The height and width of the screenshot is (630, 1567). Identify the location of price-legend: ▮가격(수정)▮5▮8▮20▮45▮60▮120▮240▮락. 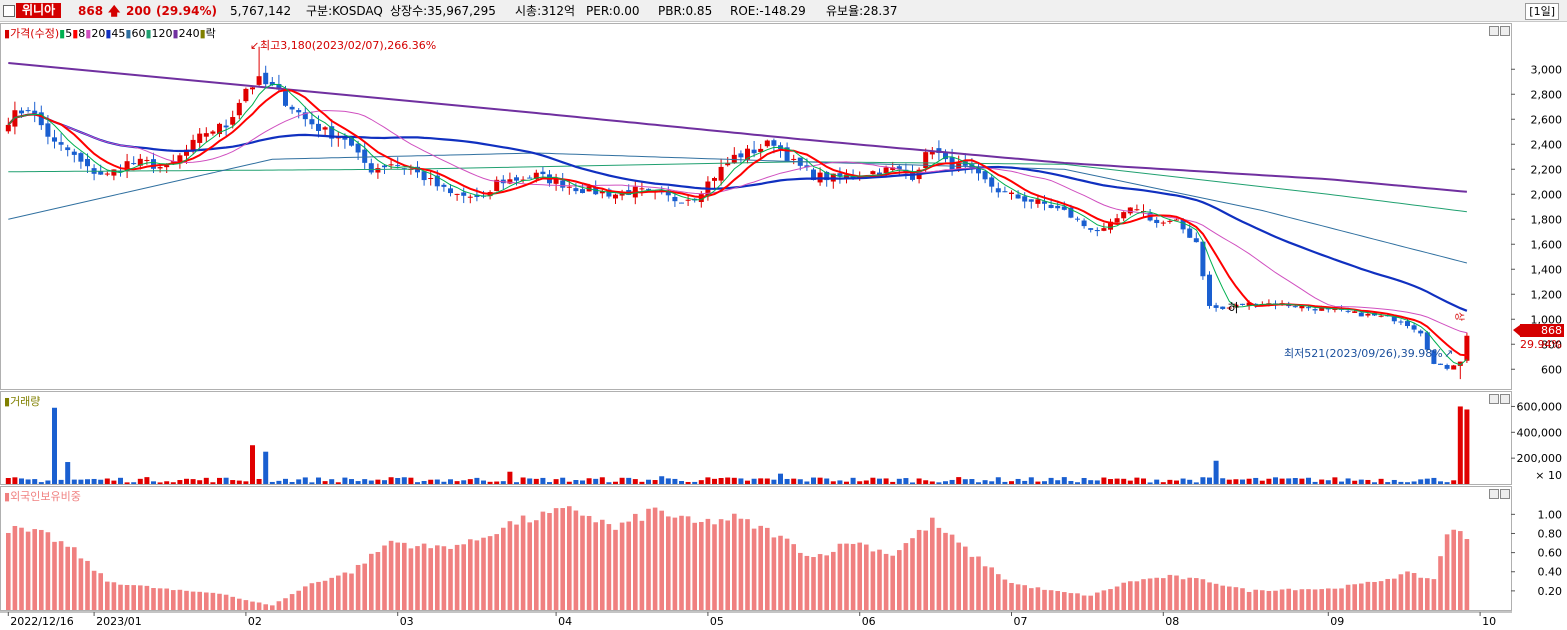
(110, 33).